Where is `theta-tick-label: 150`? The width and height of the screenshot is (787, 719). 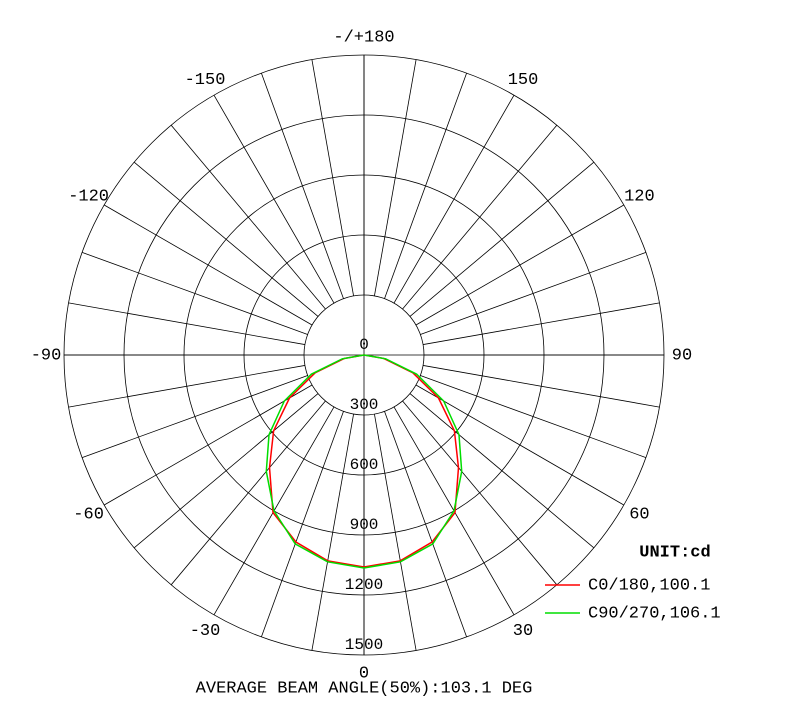 theta-tick-label: 150 is located at coordinates (523, 80).